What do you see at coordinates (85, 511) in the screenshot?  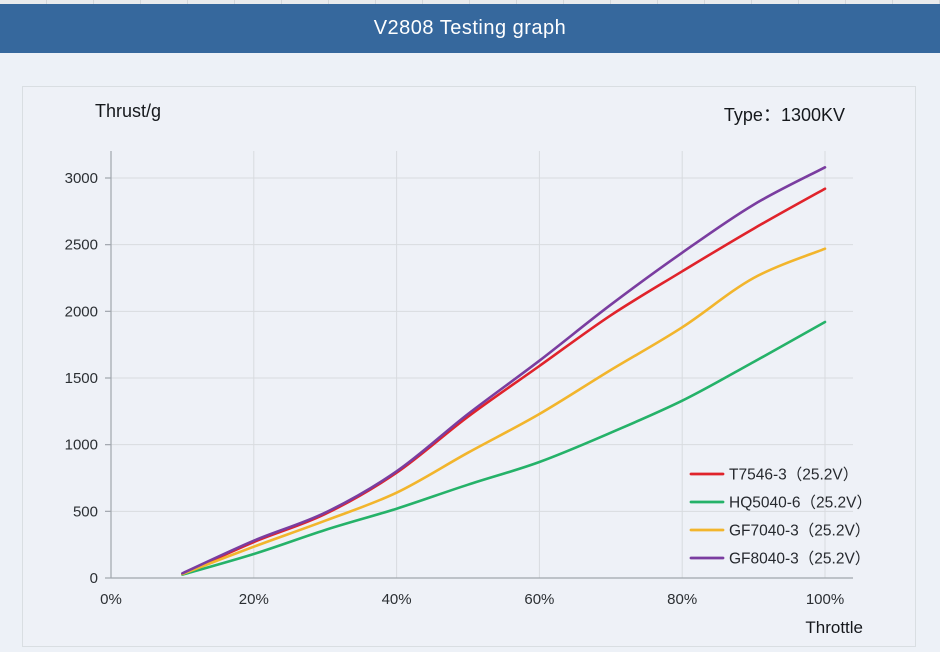 I see `y-tick-label: 500` at bounding box center [85, 511].